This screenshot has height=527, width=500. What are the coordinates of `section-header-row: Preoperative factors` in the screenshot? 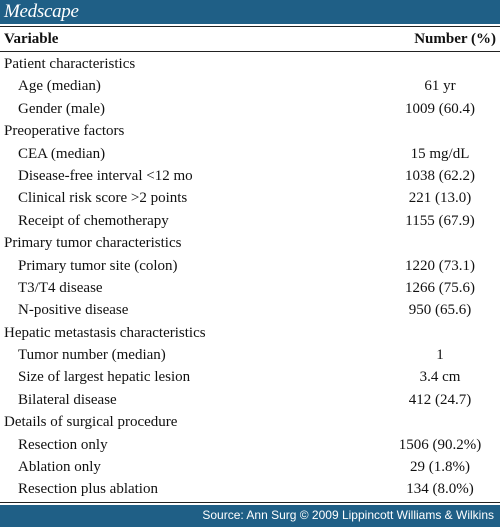 It's located at (250, 131).